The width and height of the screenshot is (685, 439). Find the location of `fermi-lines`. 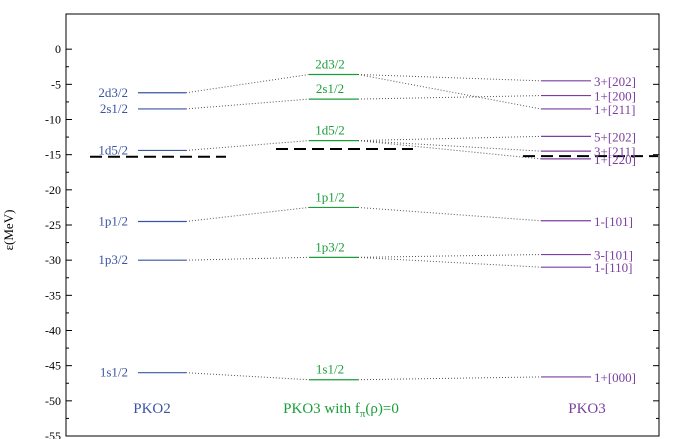

fermi-lines is located at coordinates (374, 153).